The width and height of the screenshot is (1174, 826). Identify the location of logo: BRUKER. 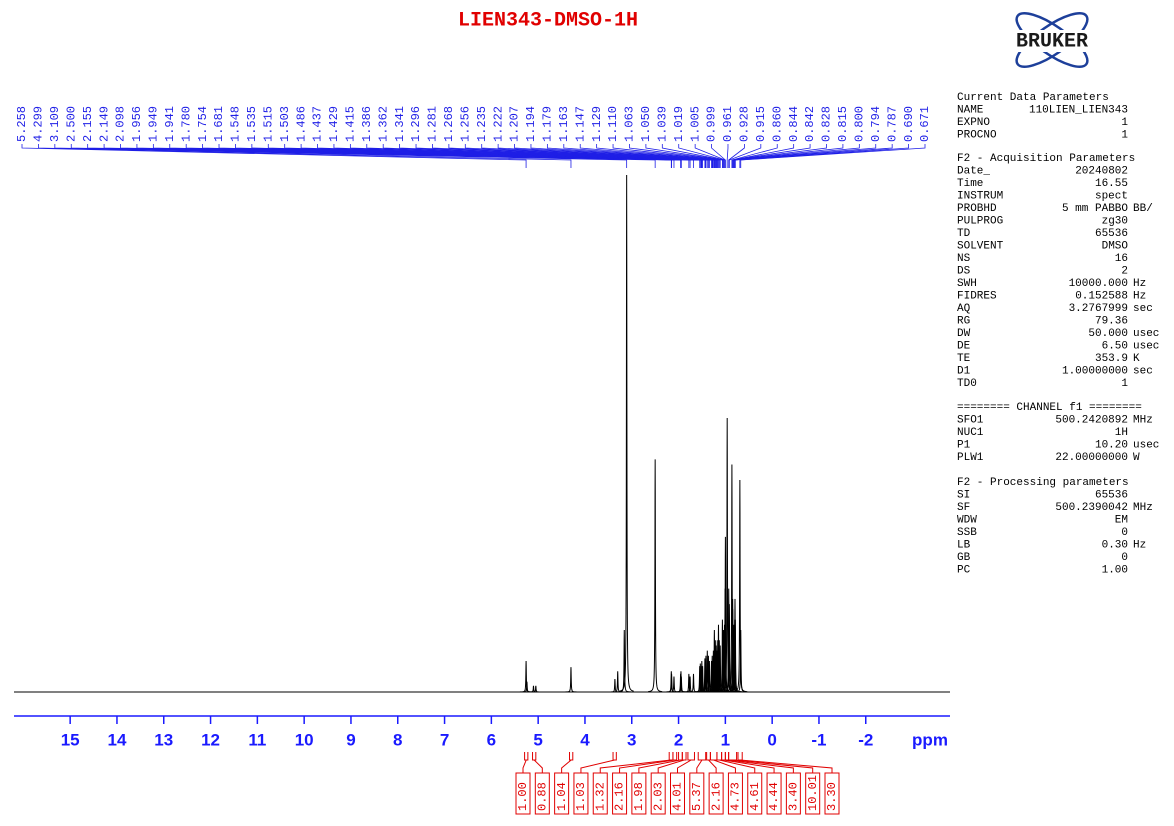
(1052, 40).